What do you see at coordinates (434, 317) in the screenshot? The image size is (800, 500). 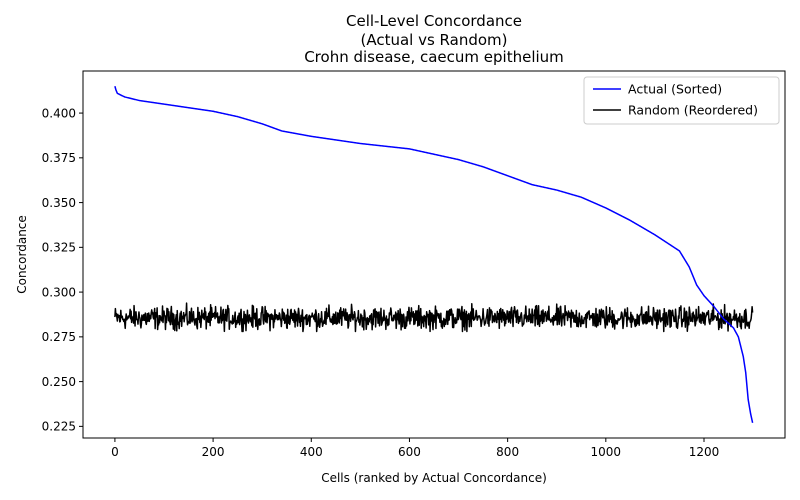 I see `series-line-random` at bounding box center [434, 317].